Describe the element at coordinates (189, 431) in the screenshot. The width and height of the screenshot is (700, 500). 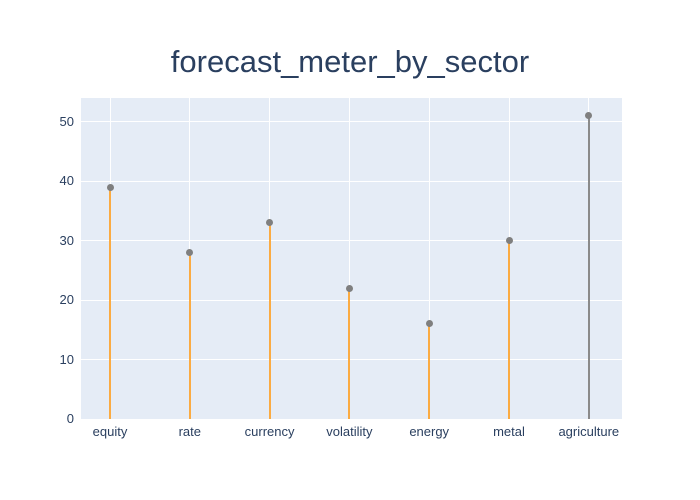
I see `x-tick-label: rate` at that location.